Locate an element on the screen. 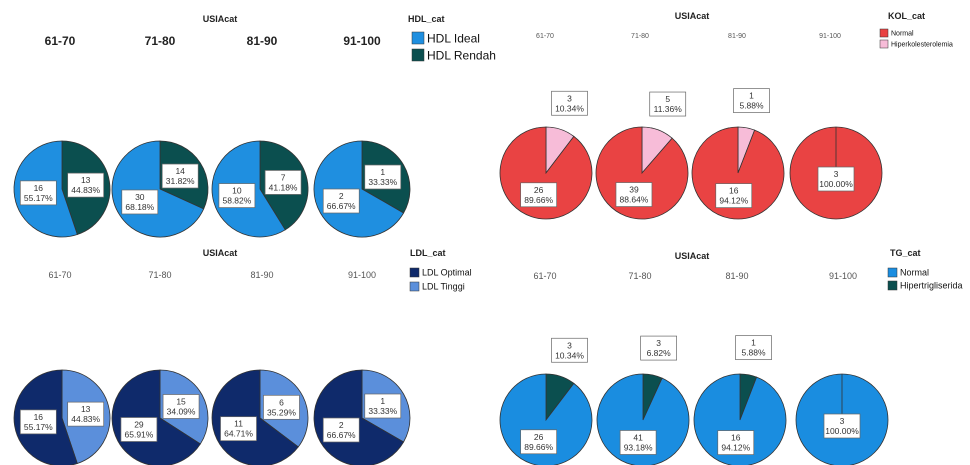 Image resolution: width=970 pixels, height=465 pixels. pie-slice is located at coordinates (738, 173).